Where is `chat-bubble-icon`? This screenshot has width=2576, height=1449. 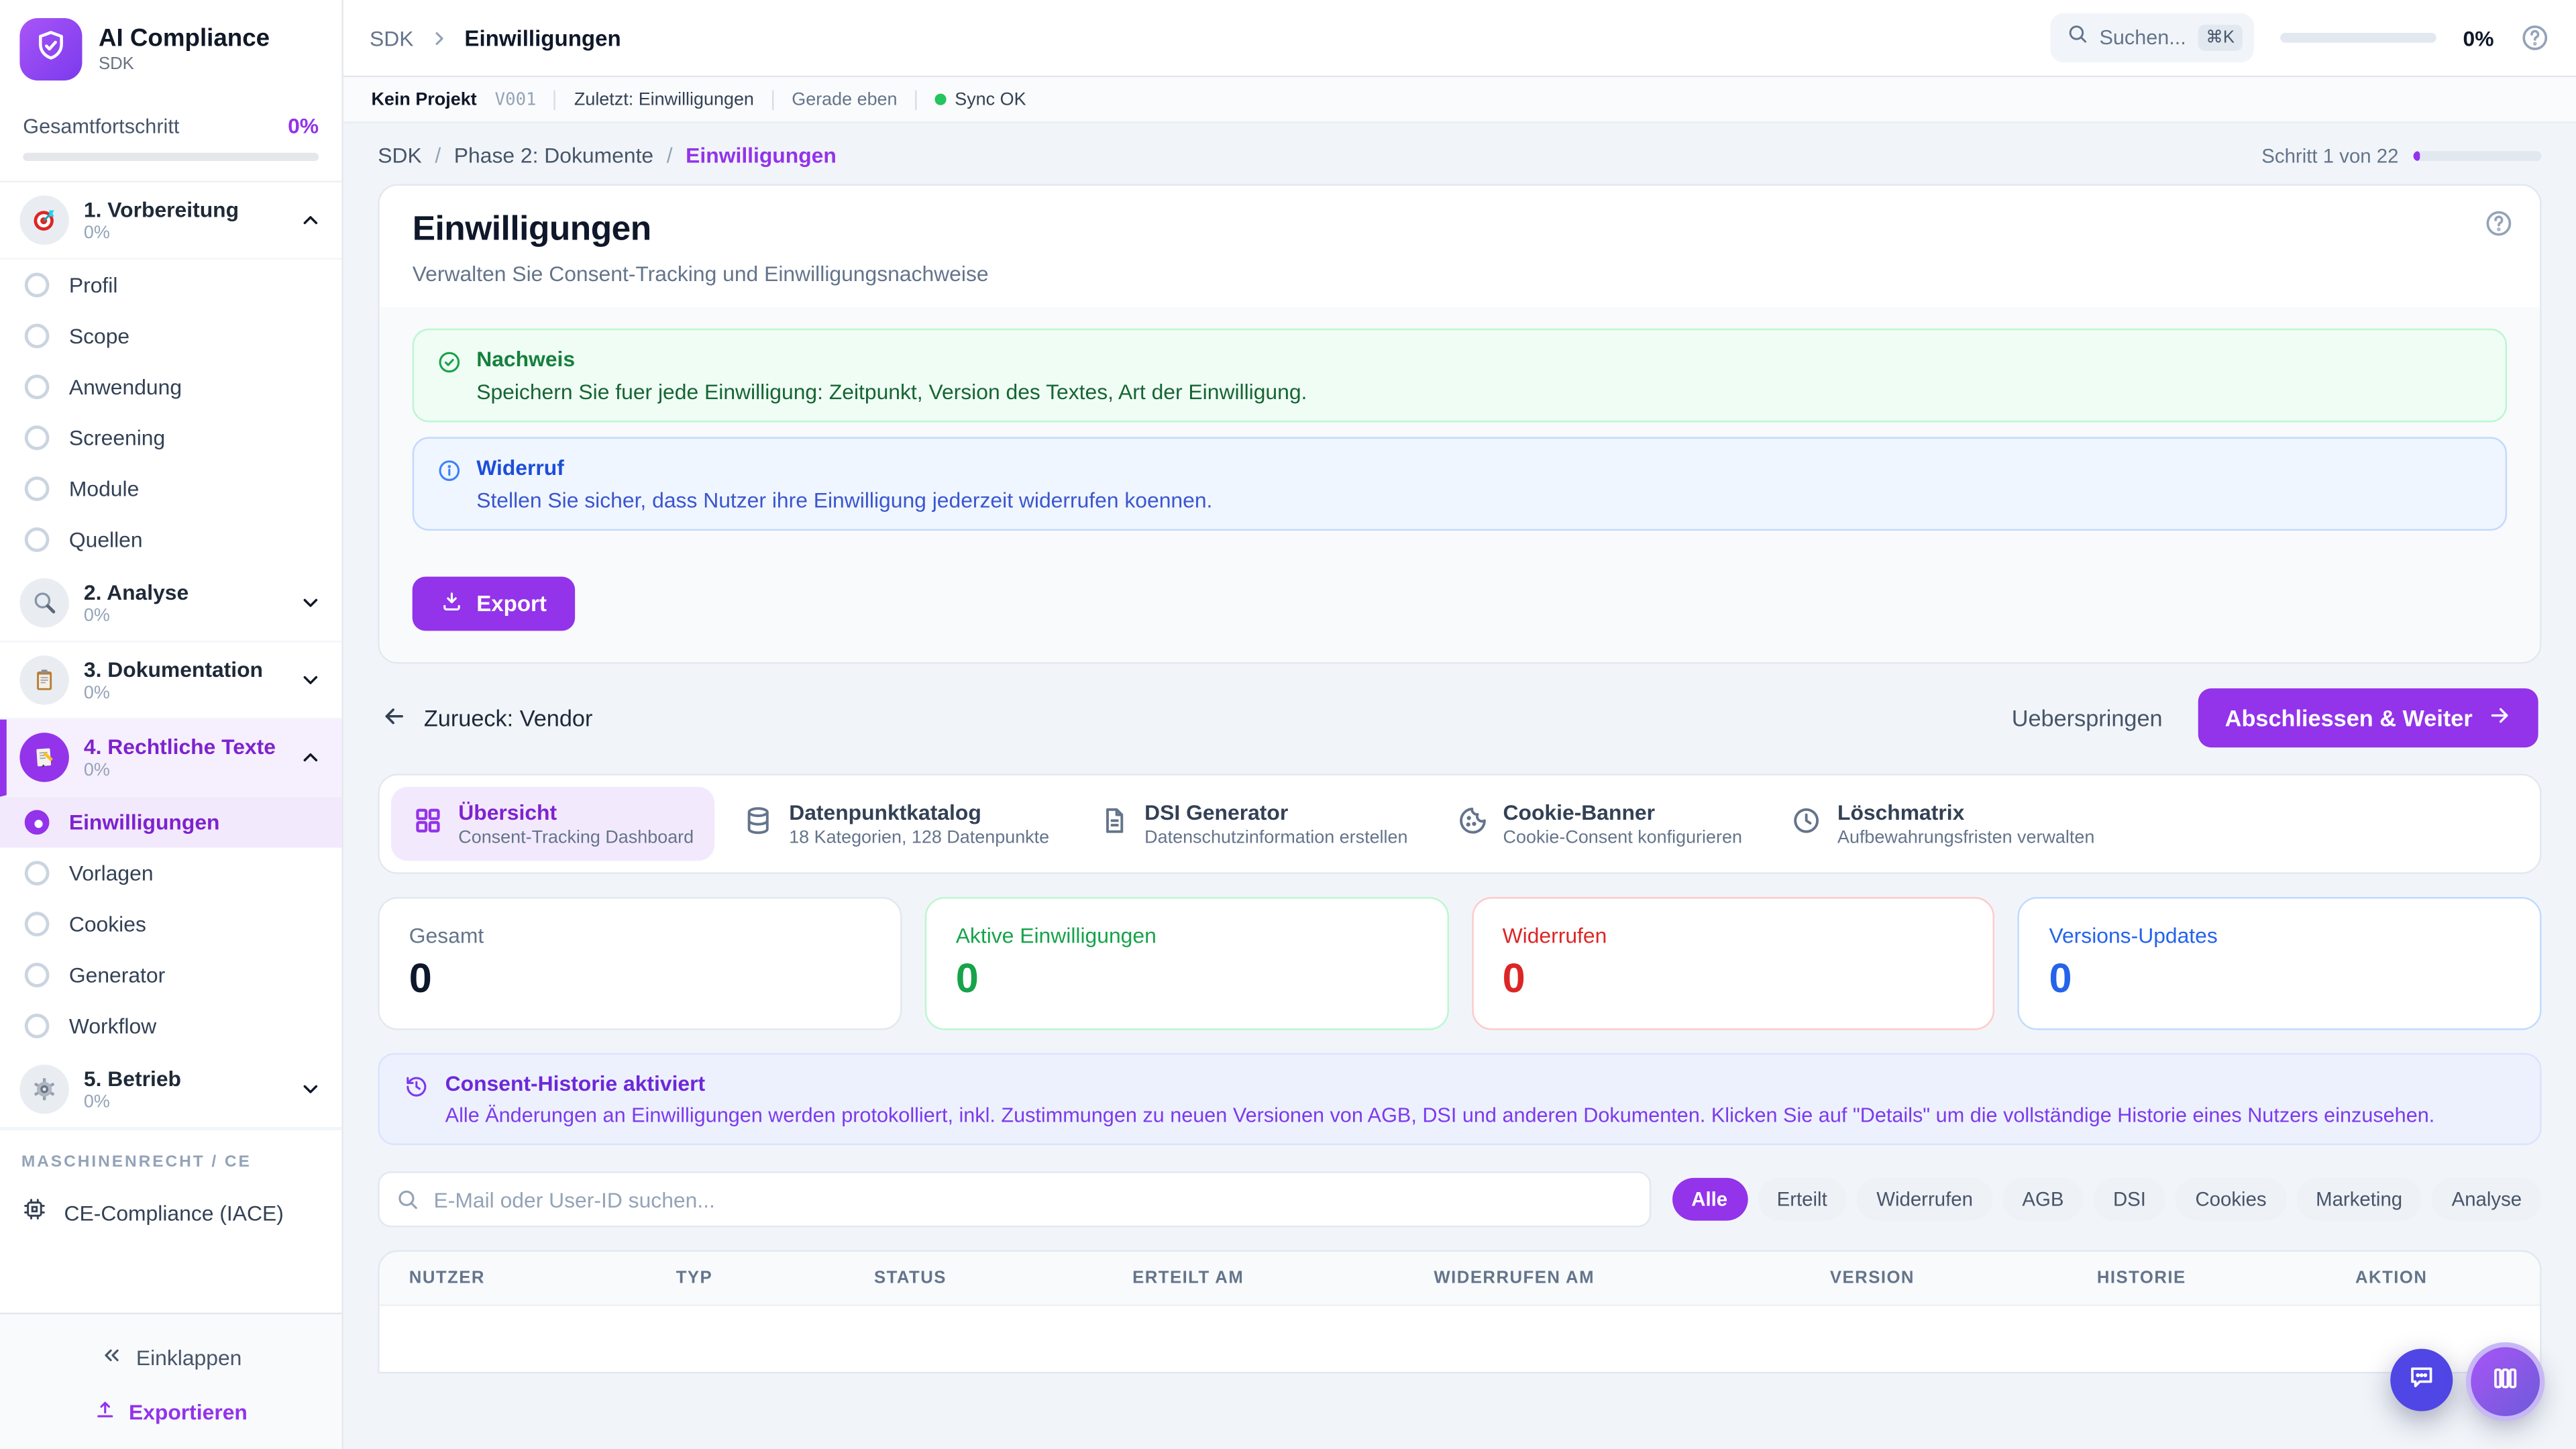
chat-bubble-icon is located at coordinates (2421, 1380).